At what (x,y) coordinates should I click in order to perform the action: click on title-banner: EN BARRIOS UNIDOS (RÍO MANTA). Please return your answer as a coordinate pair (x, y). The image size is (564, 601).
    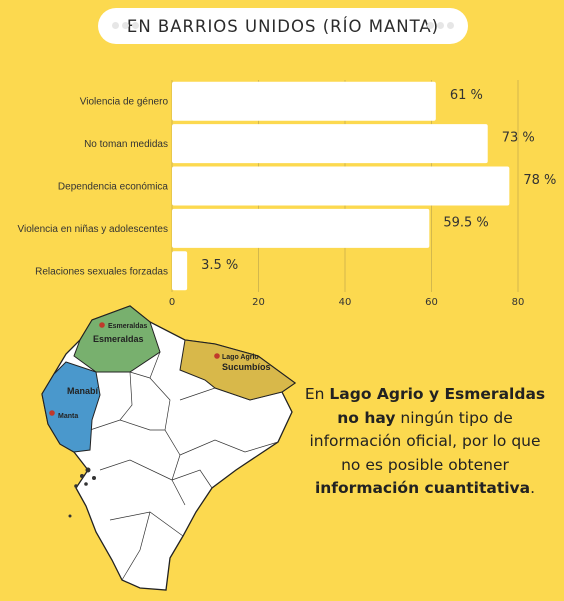
    Looking at the image, I should click on (283, 26).